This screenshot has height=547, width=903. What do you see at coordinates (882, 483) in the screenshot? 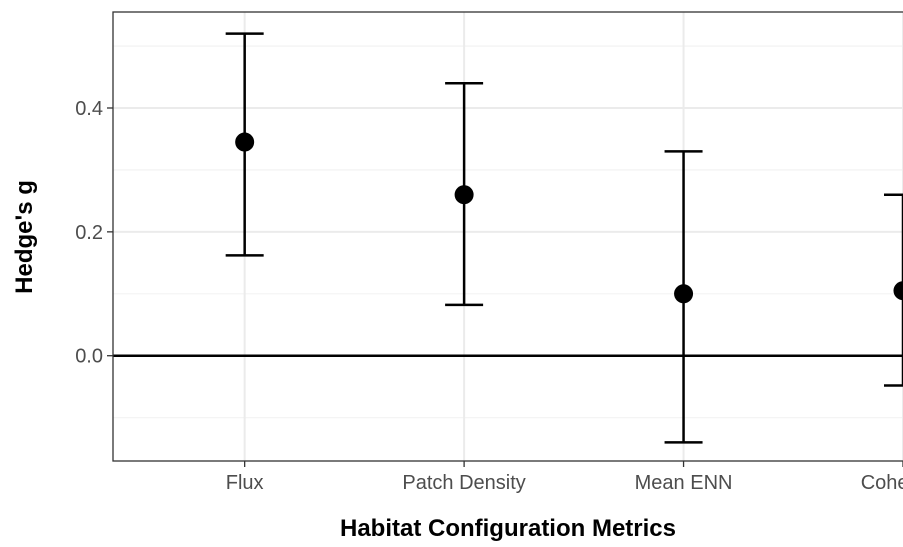
I see `x-tick-label: Cohesion` at bounding box center [882, 483].